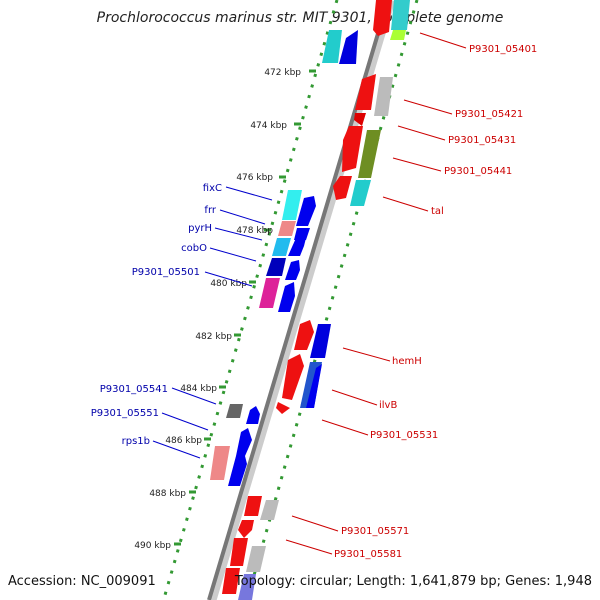  I want to click on tick-label: 488 kbp, so click(167, 494).